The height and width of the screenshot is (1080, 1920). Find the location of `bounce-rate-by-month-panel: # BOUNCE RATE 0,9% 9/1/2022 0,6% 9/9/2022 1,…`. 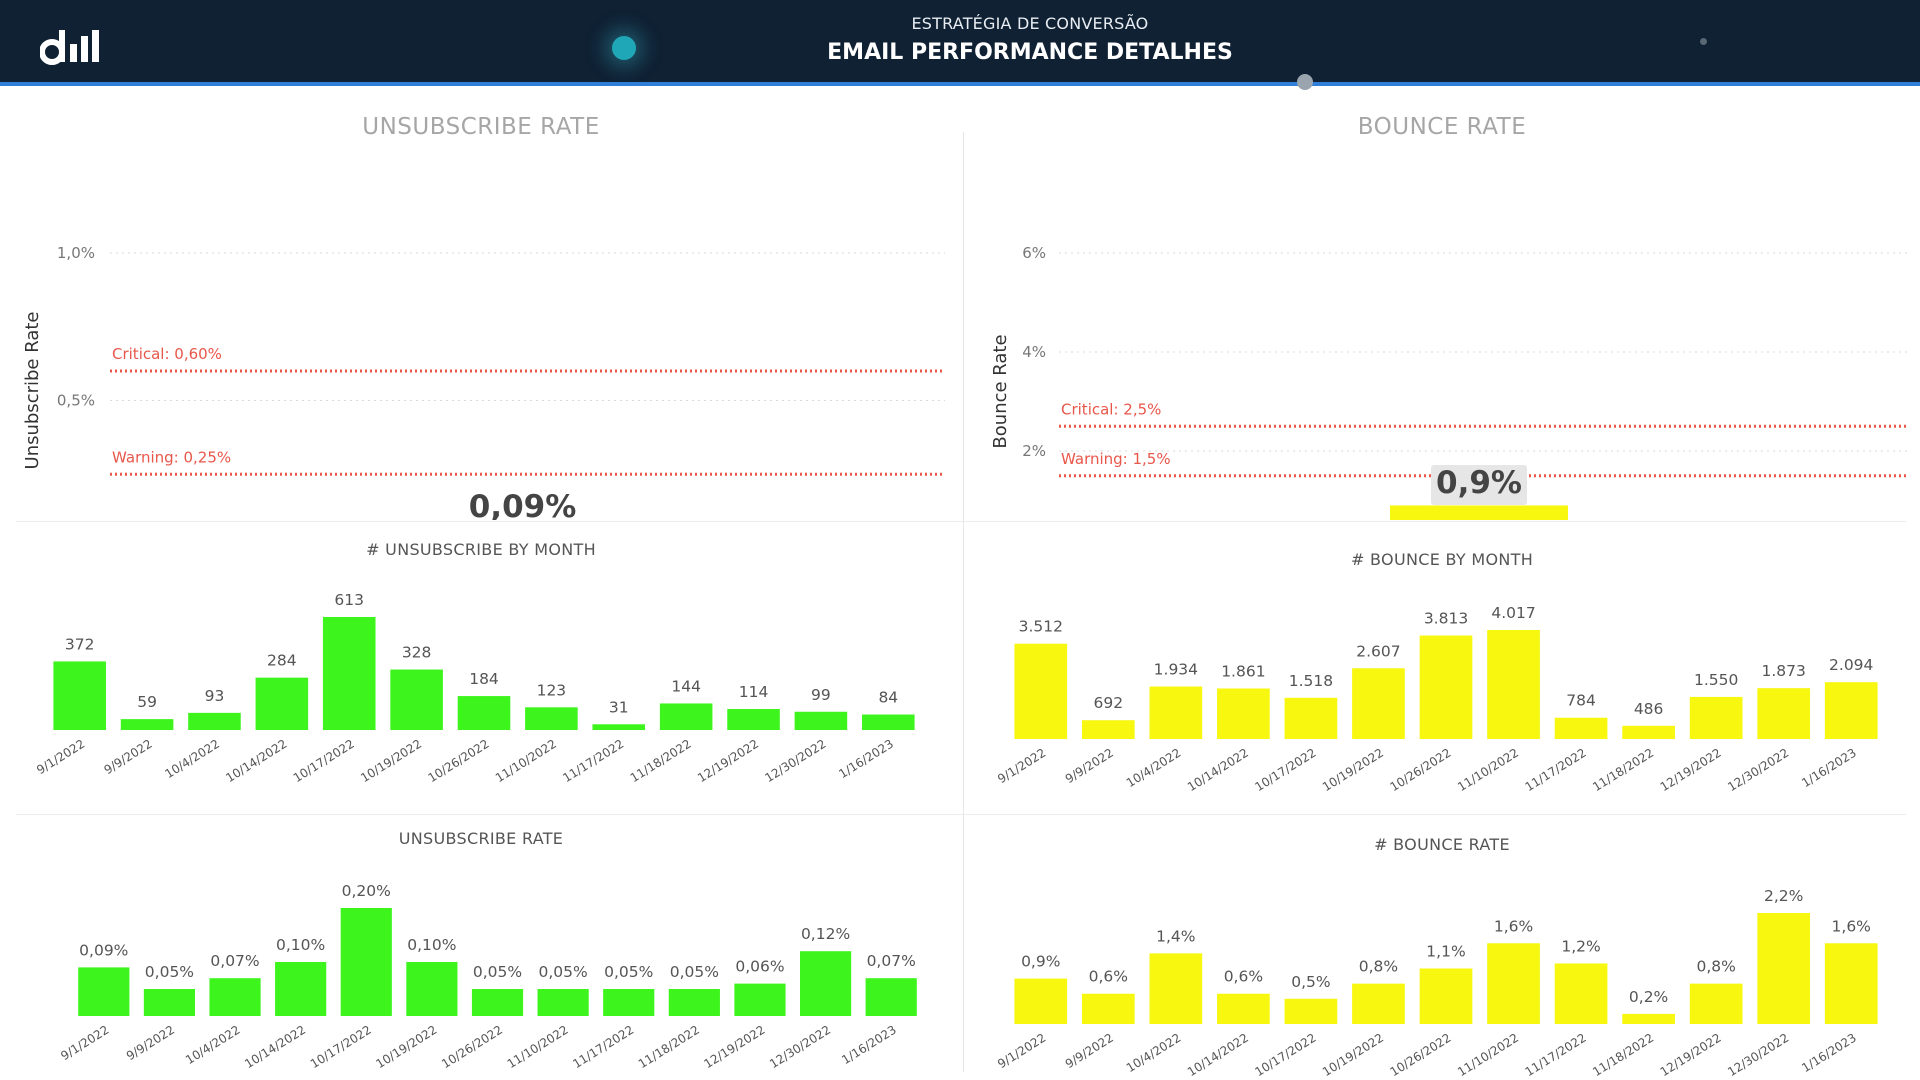

bounce-rate-by-month-panel: # BOUNCE RATE 0,9% 9/1/2022 0,6% 9/9/2022 1,… is located at coordinates (1442, 947).